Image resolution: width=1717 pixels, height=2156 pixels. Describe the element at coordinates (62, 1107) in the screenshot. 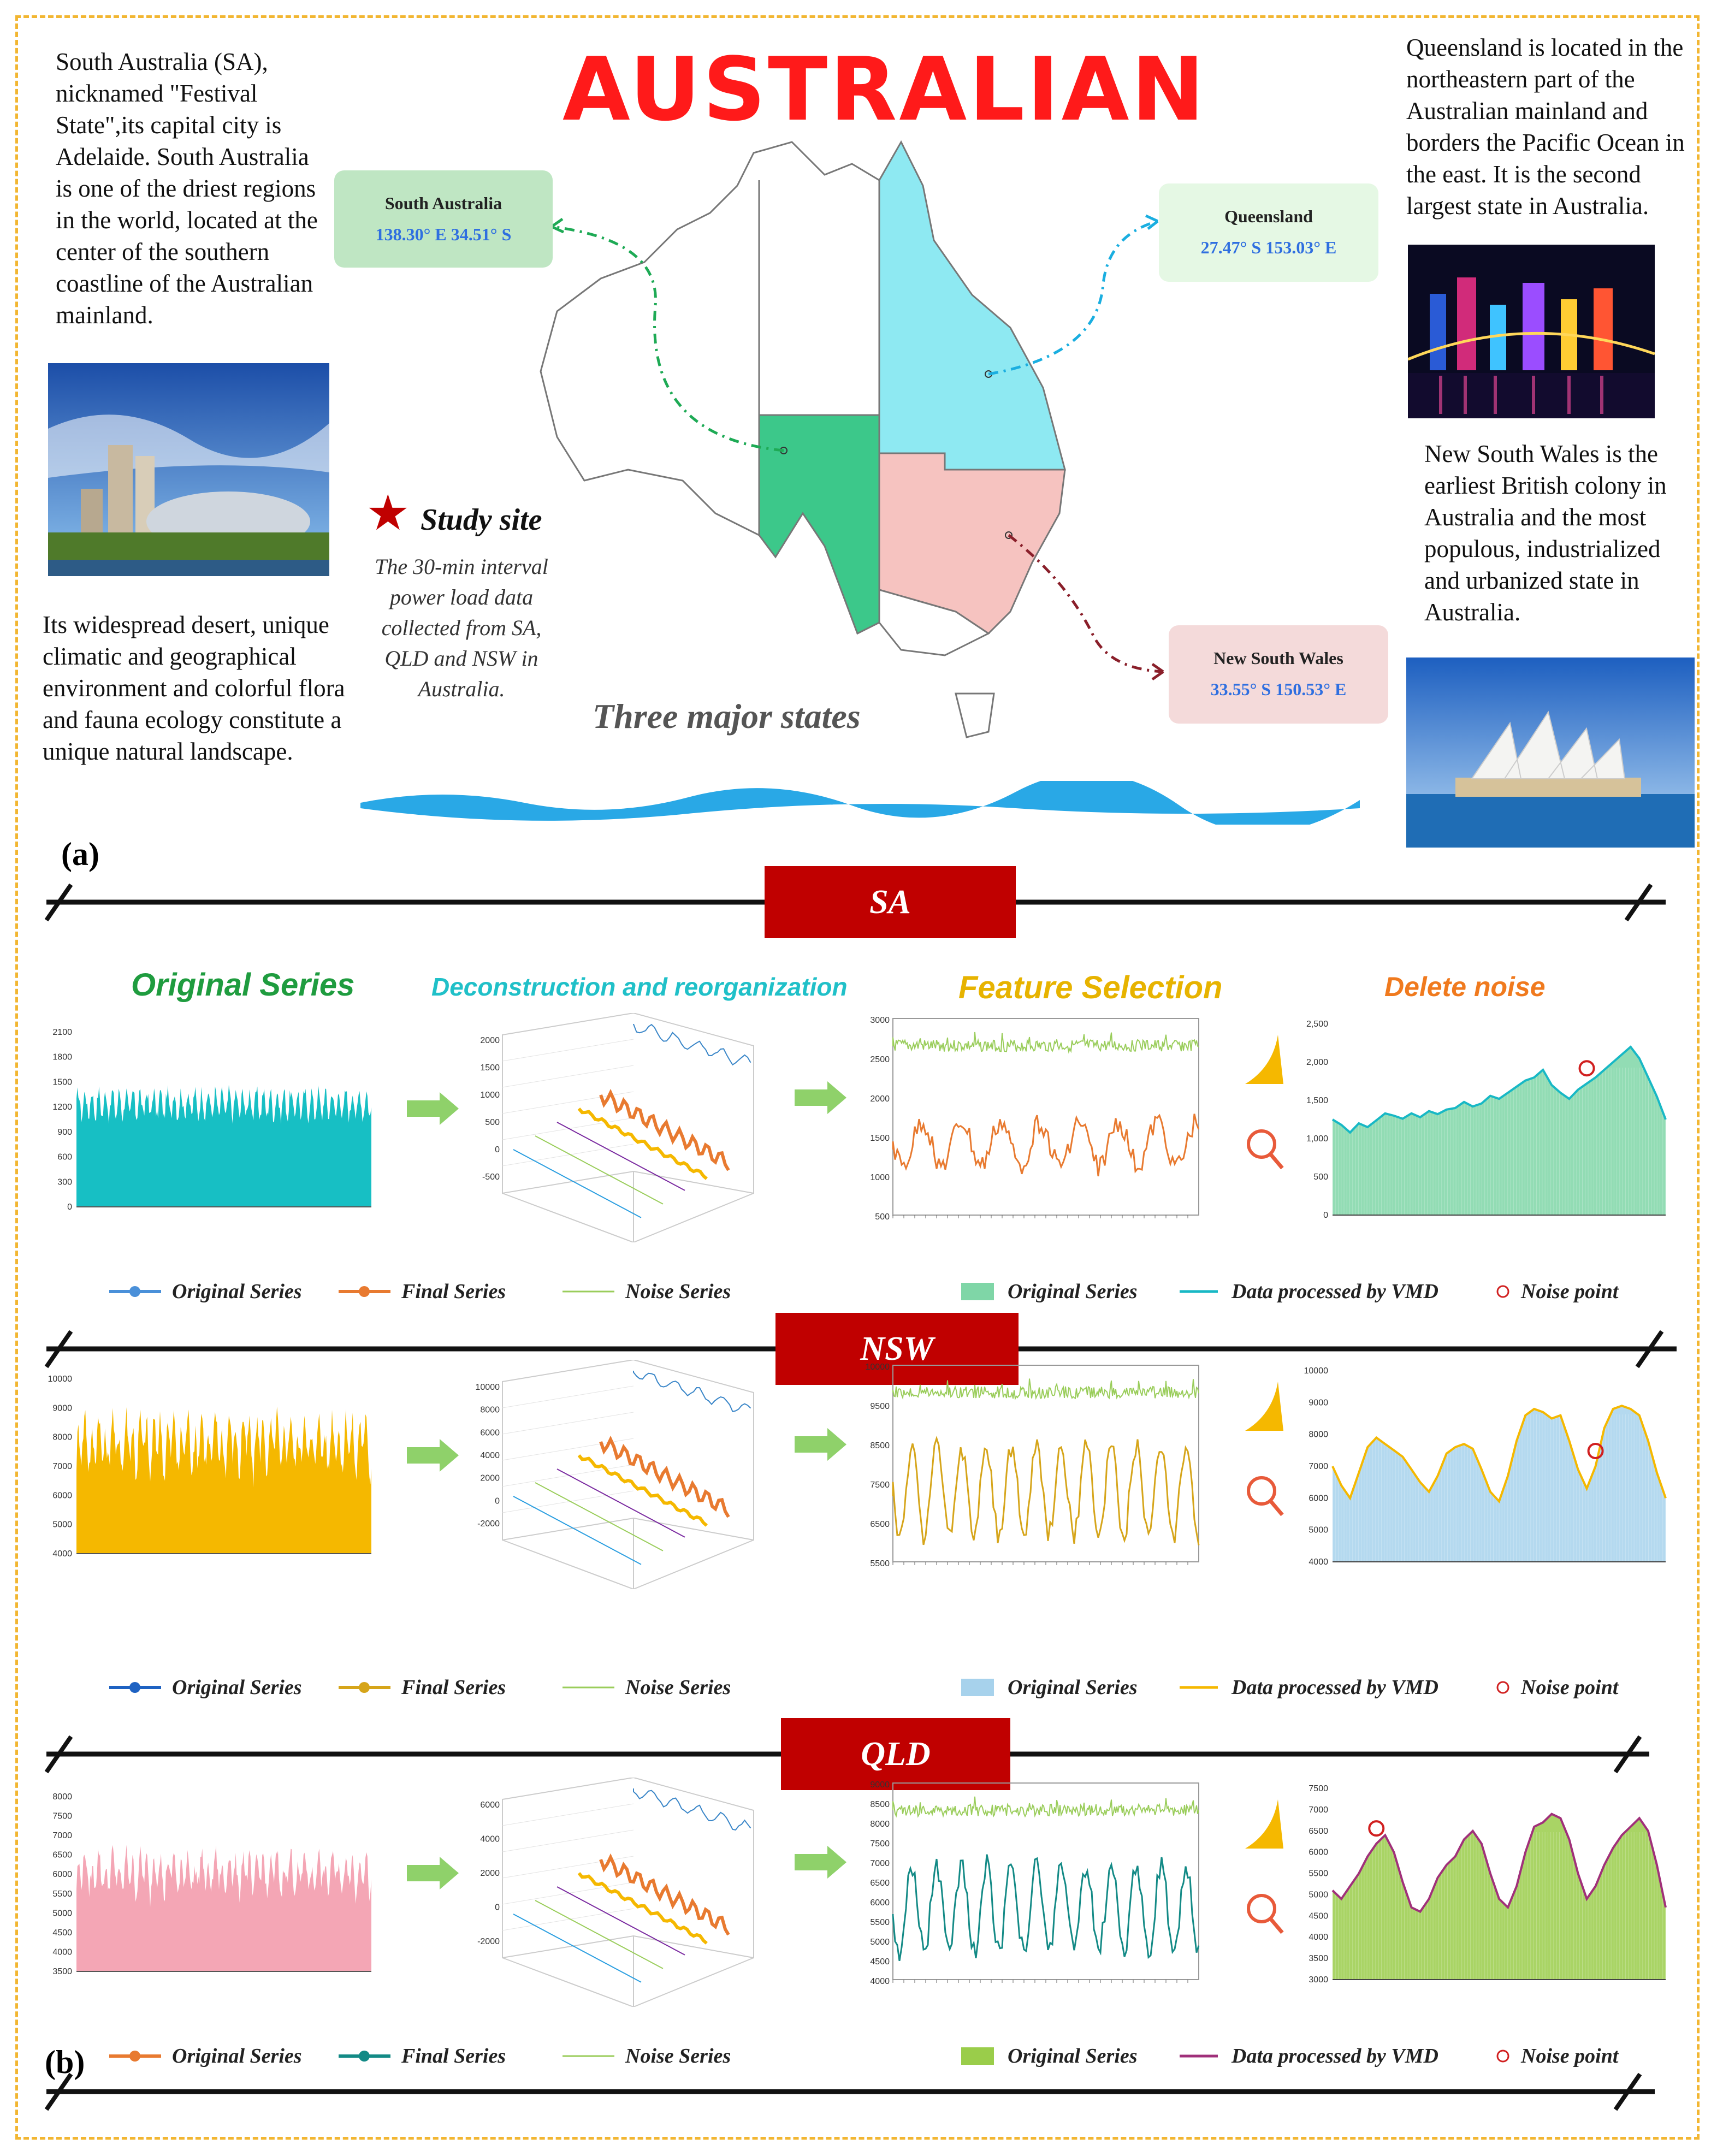

I see `y-tick-label: 1200` at that location.